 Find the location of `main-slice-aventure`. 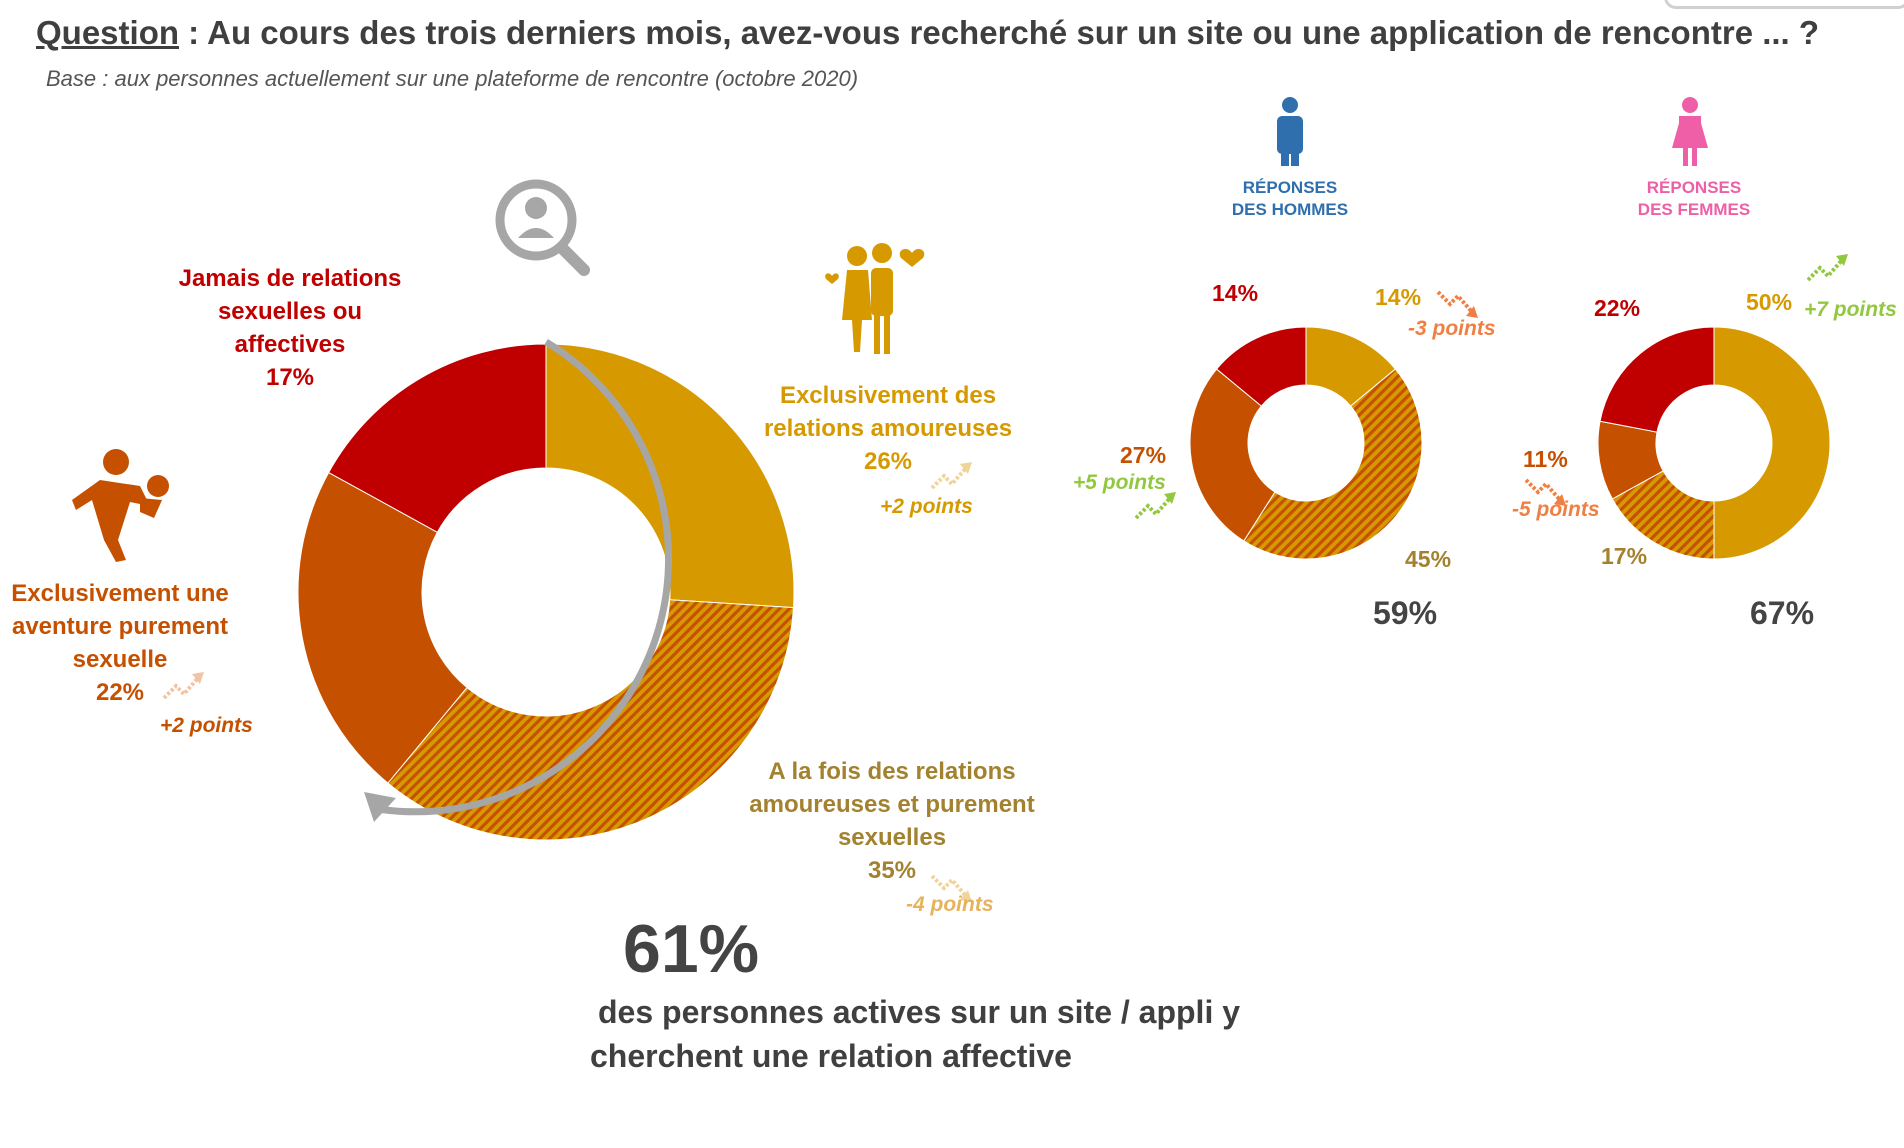

main-slice-aventure is located at coordinates (382, 627).